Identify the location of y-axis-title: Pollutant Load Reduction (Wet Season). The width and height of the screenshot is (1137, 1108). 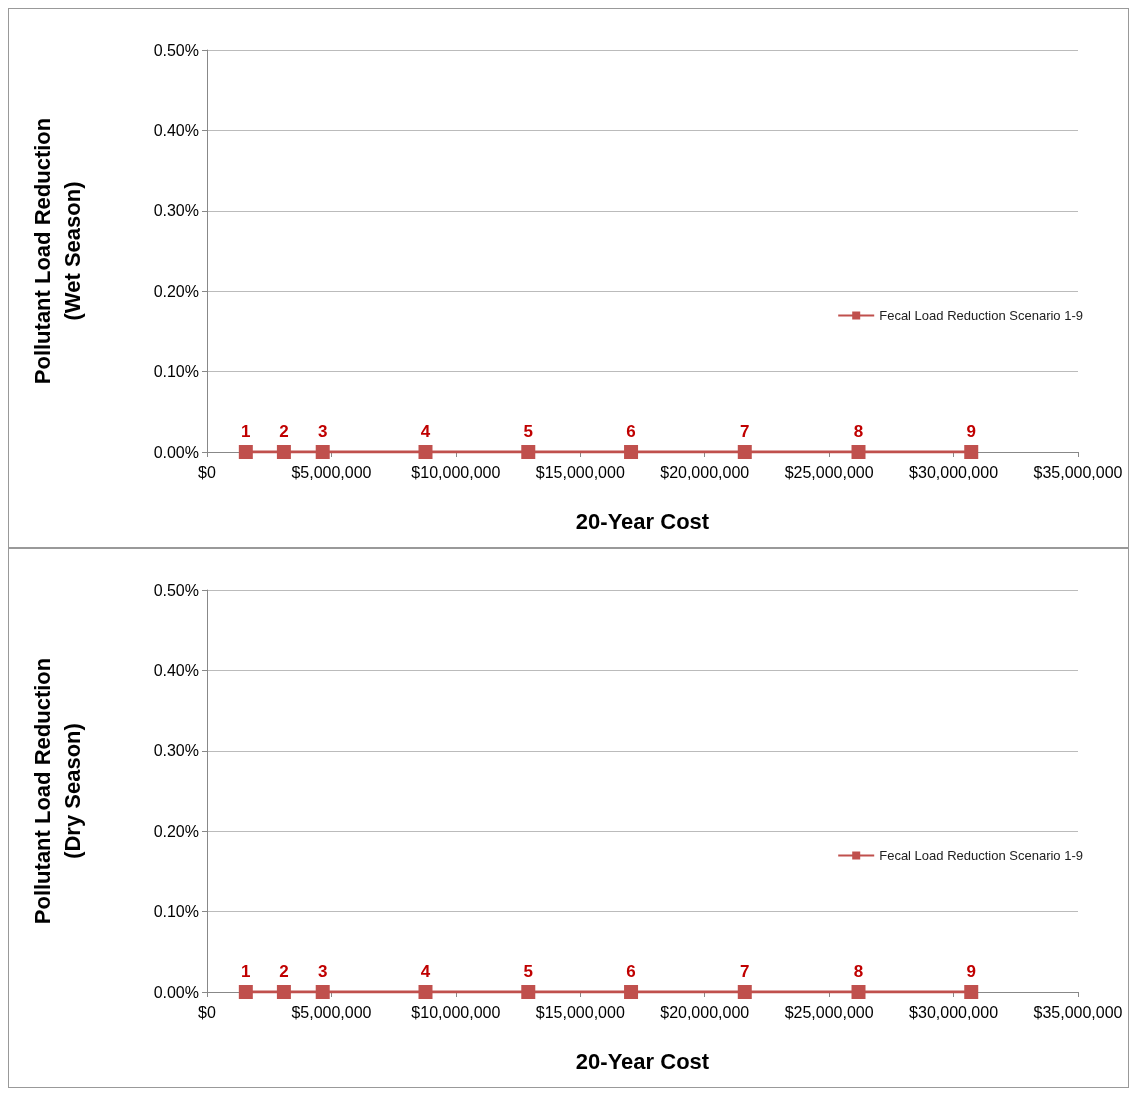
(57, 251).